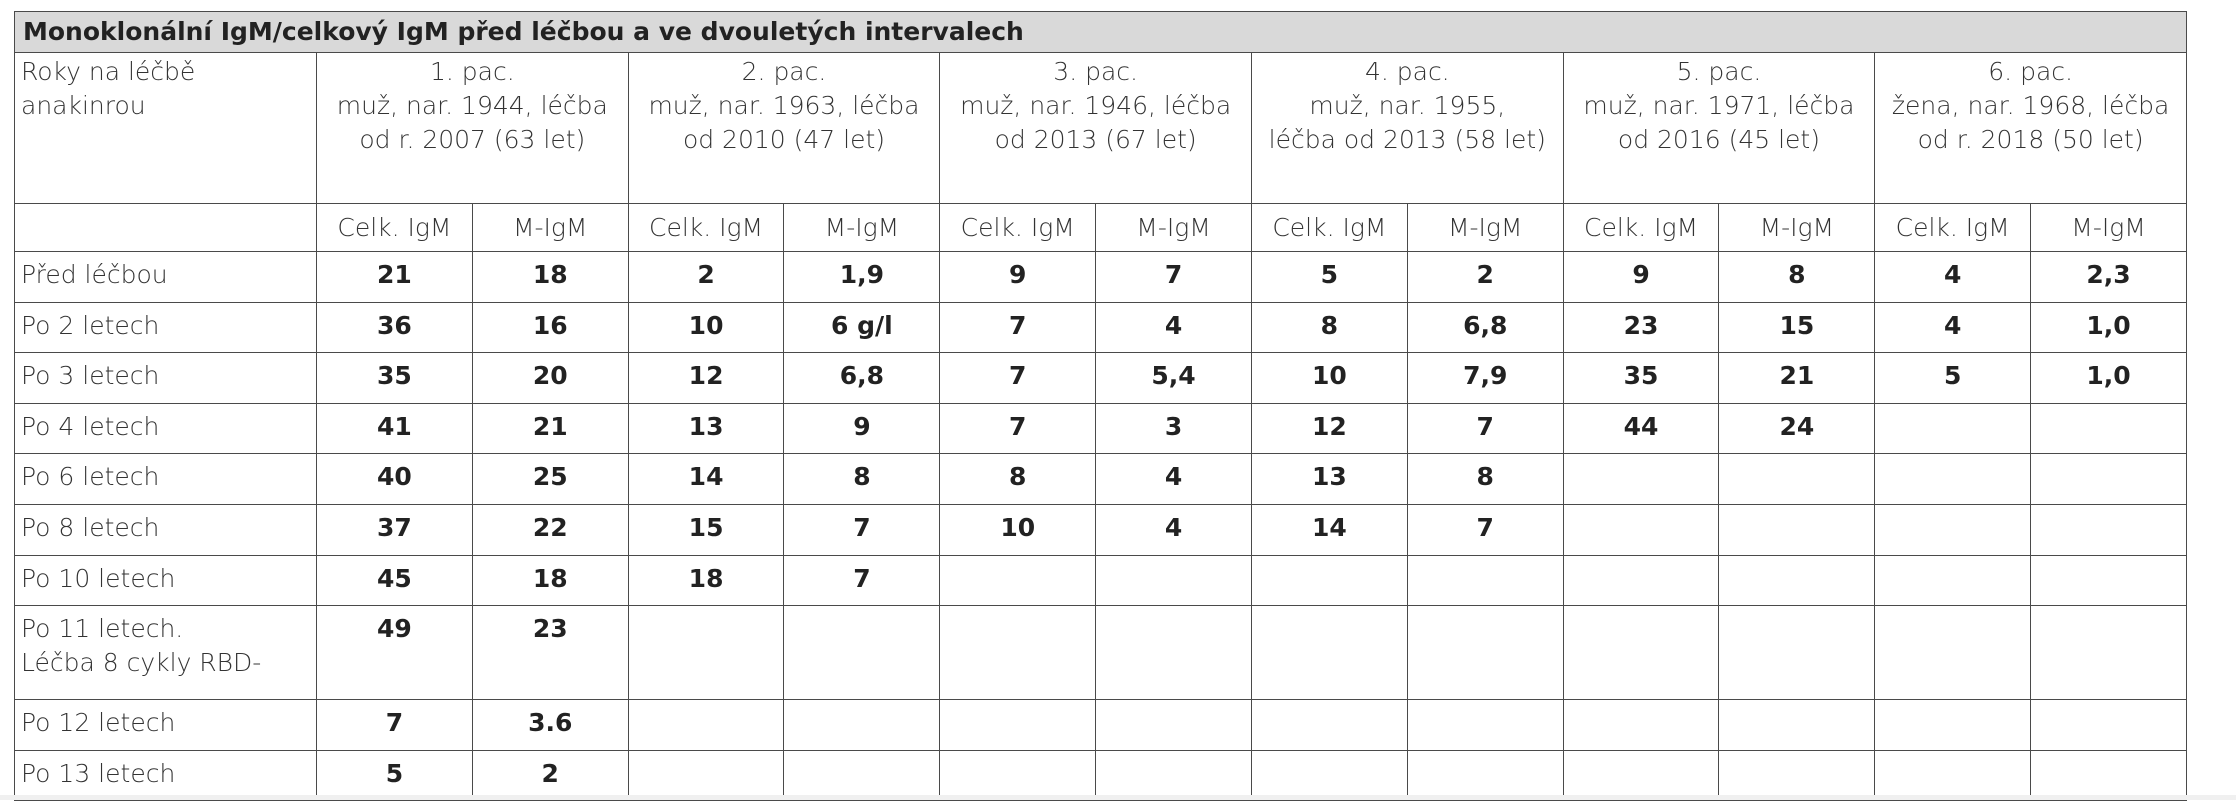  Describe the element at coordinates (90, 527) in the screenshot. I see `cell-line: Po 8 letech` at that location.